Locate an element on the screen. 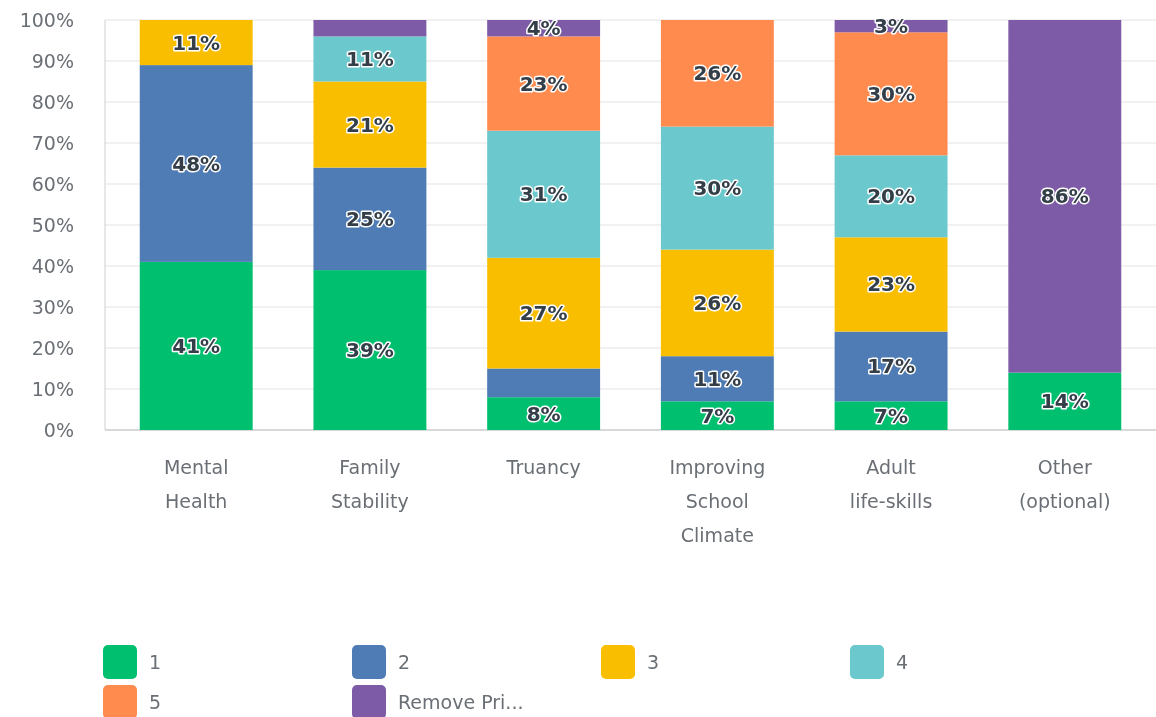 The width and height of the screenshot is (1156, 717). data-label: 17% is located at coordinates (891, 366).